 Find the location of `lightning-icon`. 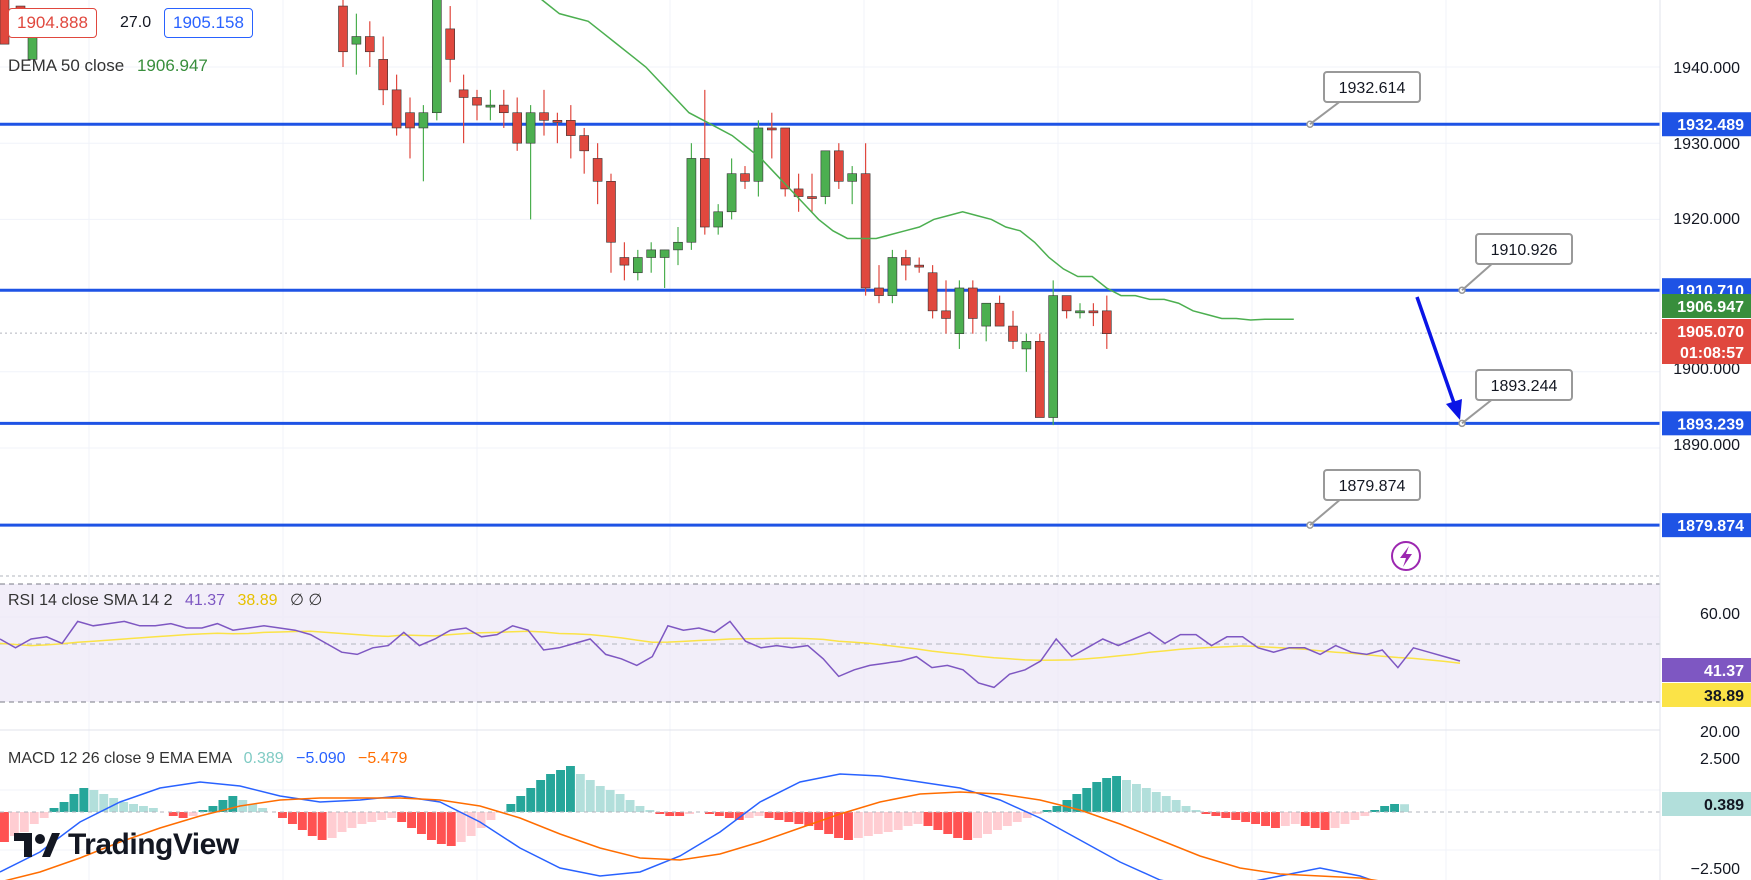

lightning-icon is located at coordinates (1406, 556).